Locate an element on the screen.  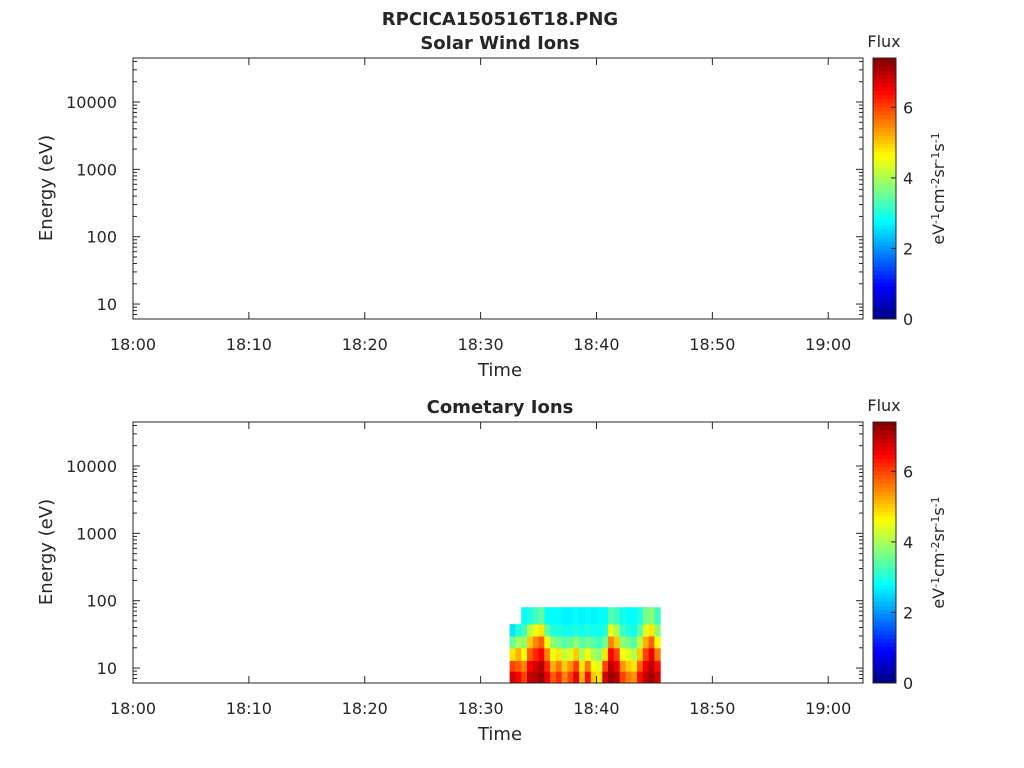
colorbar-tick-label: 2 is located at coordinates (908, 612).